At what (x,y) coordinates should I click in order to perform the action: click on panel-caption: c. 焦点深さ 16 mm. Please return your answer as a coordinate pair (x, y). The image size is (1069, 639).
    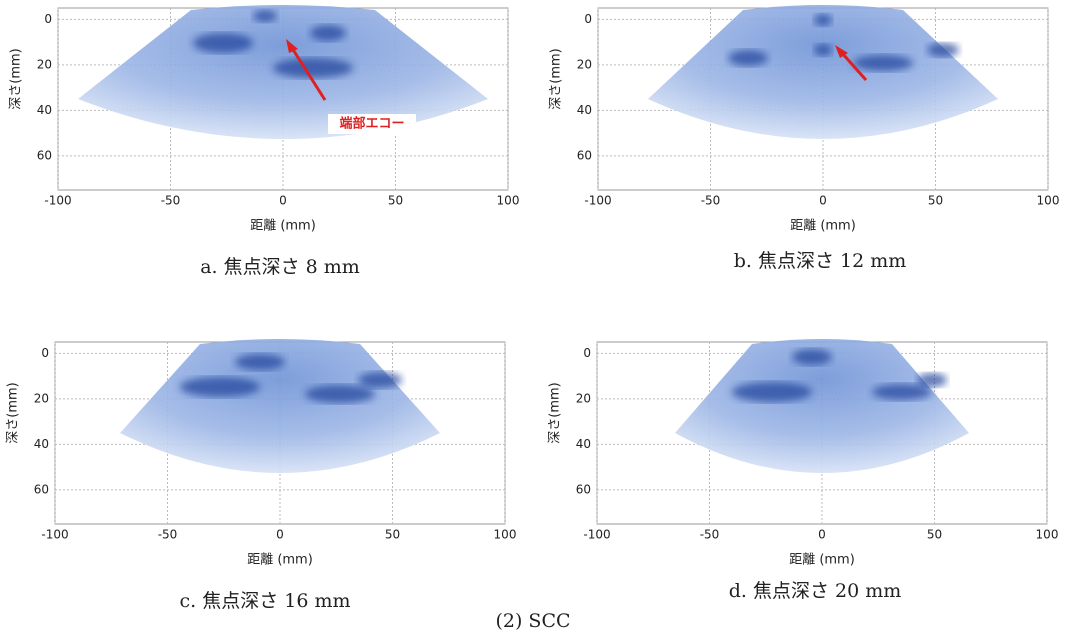
    Looking at the image, I should click on (264, 601).